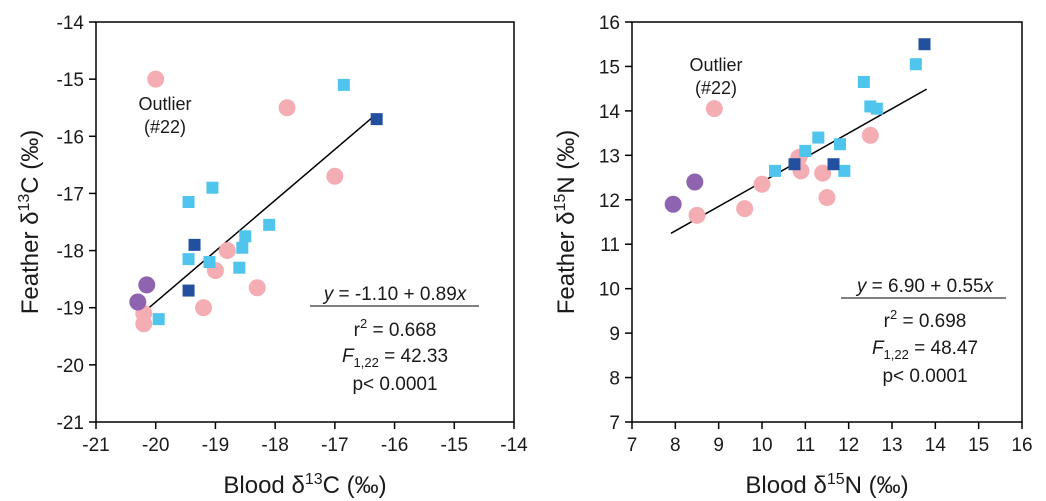 This screenshot has height=501, width=1046. I want to click on x-tick-label: 16, so click(1021, 445).